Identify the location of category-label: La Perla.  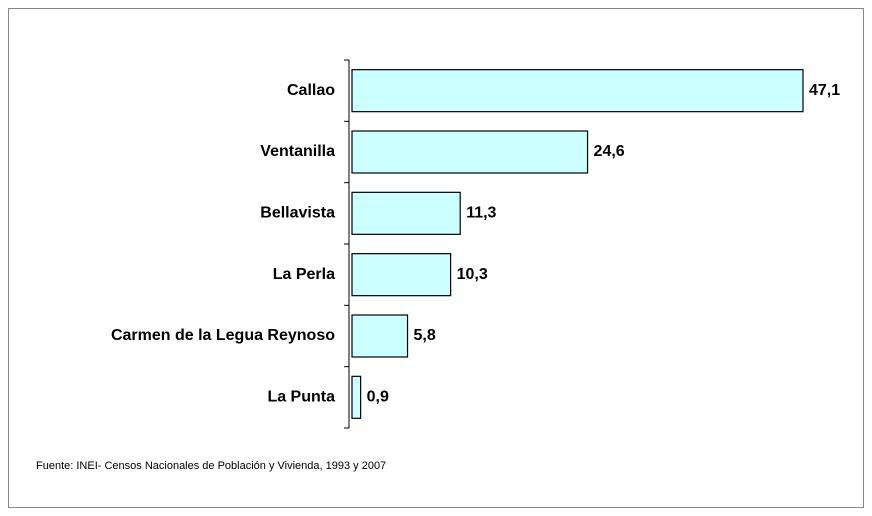
(304, 274).